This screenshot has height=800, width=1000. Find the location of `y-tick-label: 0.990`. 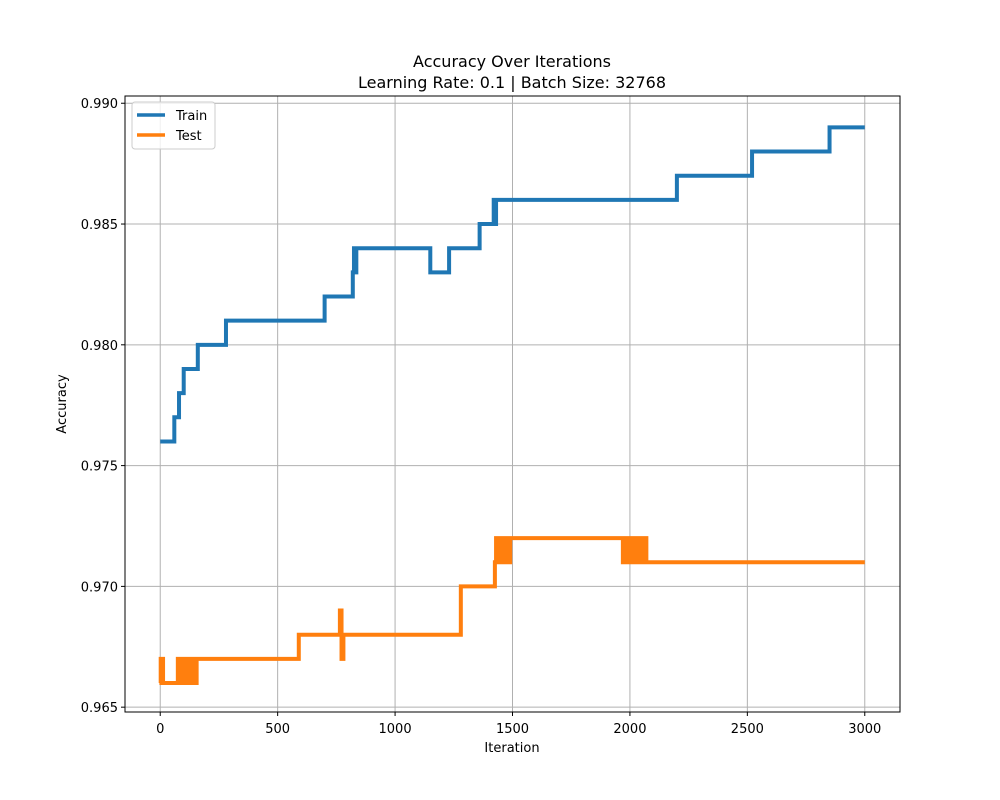

y-tick-label: 0.990 is located at coordinates (99, 104).